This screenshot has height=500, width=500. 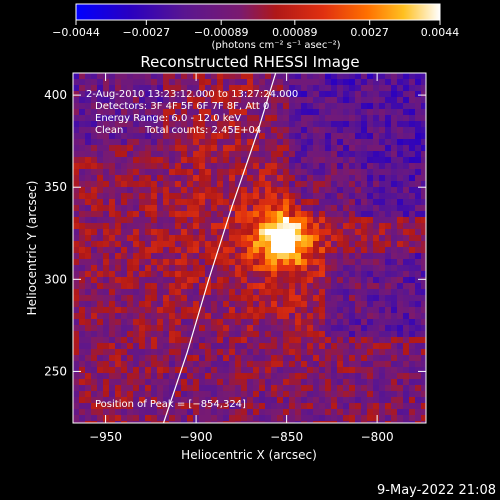 What do you see at coordinates (109, 130) in the screenshot?
I see `annotation-clean: Clean` at bounding box center [109, 130].